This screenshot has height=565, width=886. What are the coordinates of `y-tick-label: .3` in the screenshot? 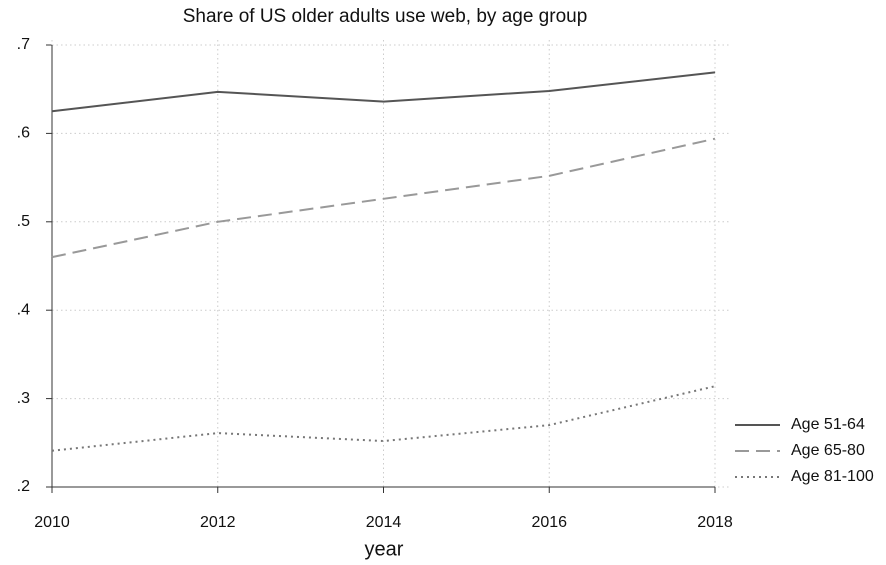 It's located at (23, 398).